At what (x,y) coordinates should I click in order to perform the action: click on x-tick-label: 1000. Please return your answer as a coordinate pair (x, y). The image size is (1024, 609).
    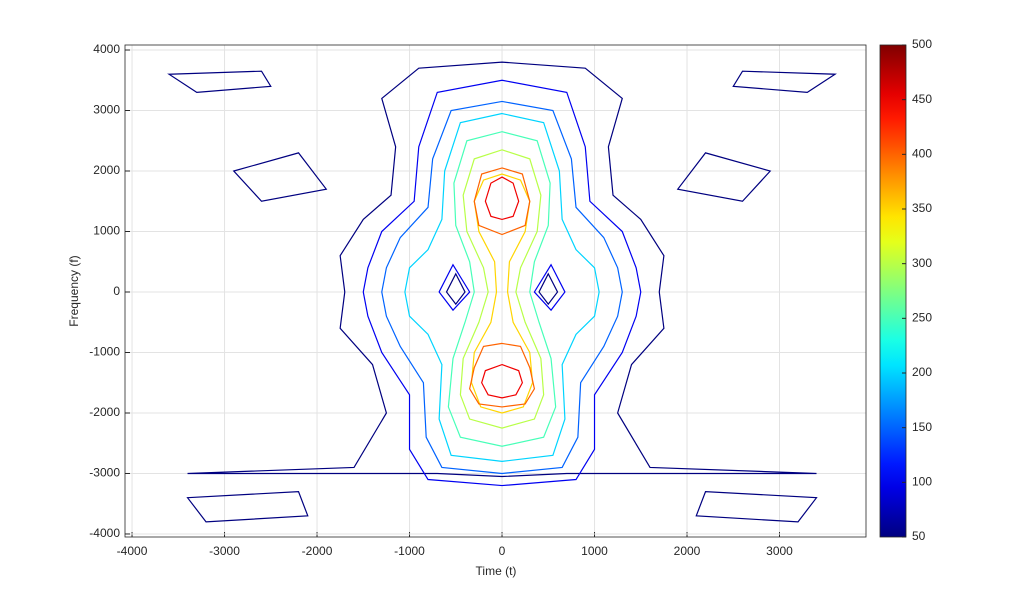
    Looking at the image, I should click on (594, 551).